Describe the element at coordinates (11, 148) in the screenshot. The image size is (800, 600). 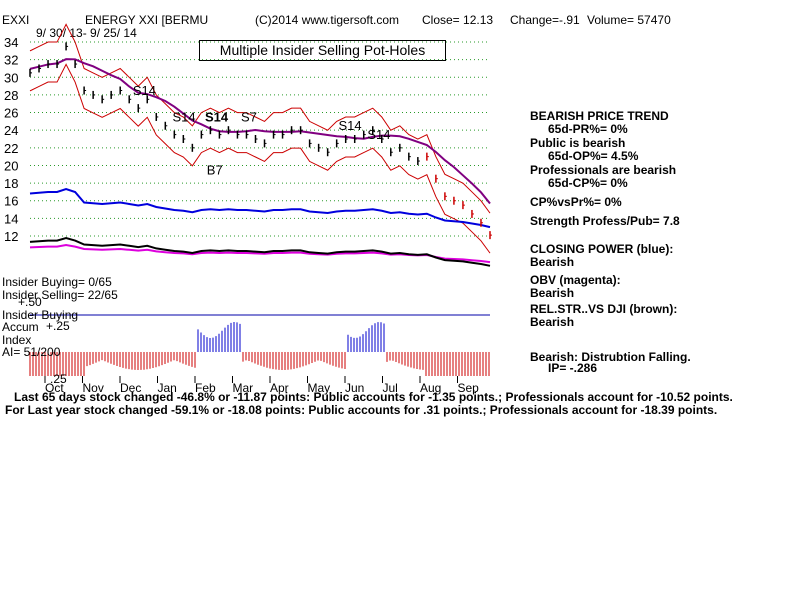
I see `y-tick-label: 22` at that location.